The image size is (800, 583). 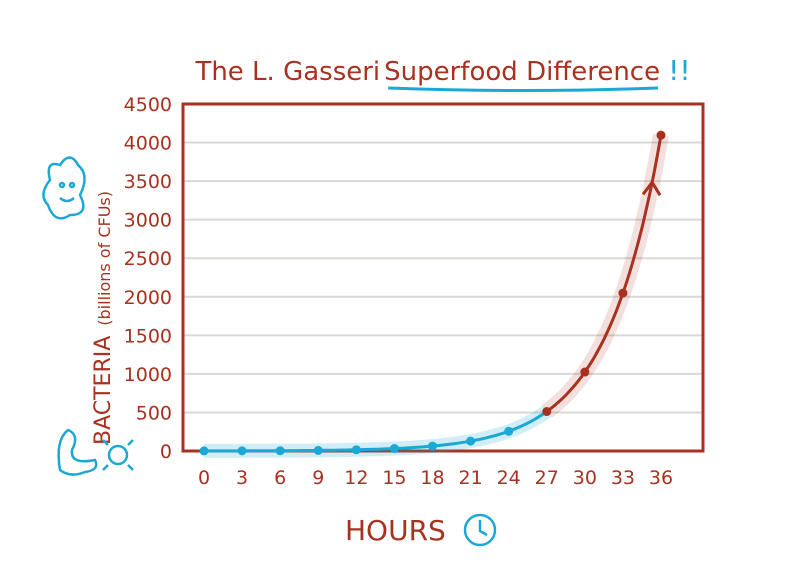 I want to click on y-tick-label: 500, so click(x=154, y=413).